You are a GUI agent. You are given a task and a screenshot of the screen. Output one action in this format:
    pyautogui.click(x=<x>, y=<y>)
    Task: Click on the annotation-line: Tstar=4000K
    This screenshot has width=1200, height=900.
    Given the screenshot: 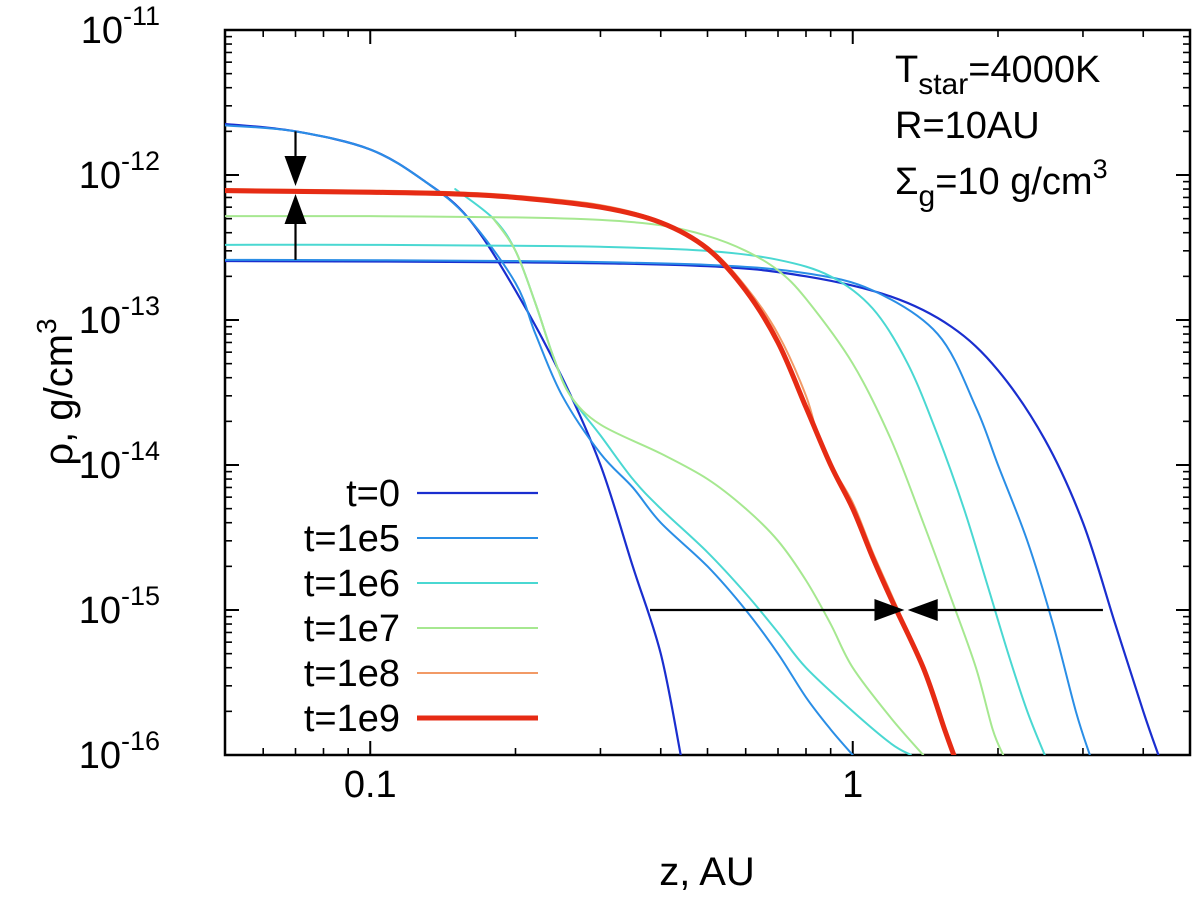 What is the action you would take?
    pyautogui.click(x=997, y=75)
    